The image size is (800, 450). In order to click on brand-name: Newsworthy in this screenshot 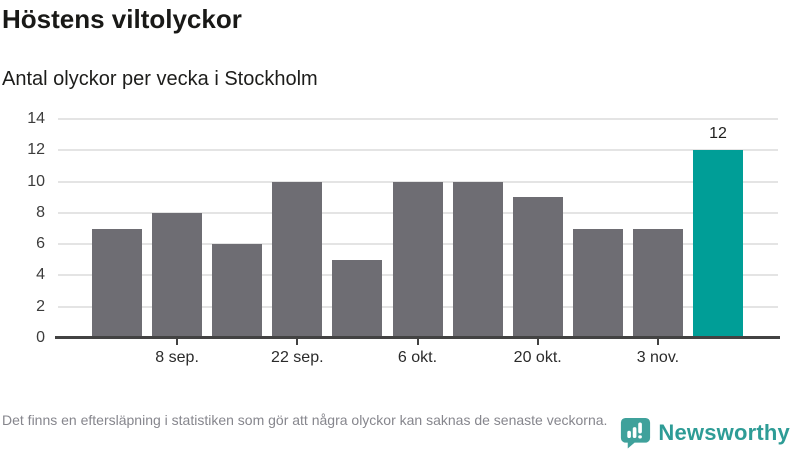, I will do `click(724, 432)`.